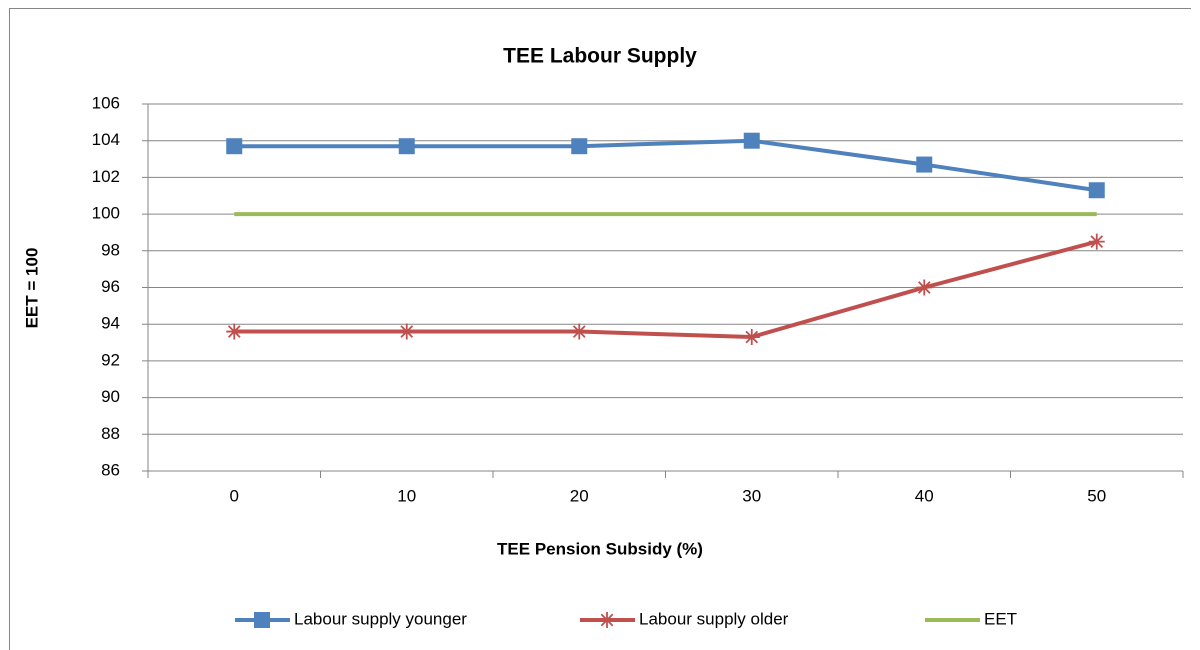  What do you see at coordinates (234, 495) in the screenshot?
I see `x-tick-label: 0` at bounding box center [234, 495].